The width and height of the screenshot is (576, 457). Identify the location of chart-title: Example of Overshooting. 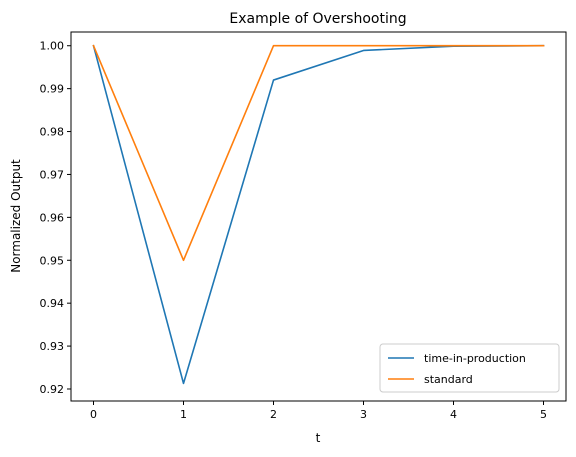
(317, 19).